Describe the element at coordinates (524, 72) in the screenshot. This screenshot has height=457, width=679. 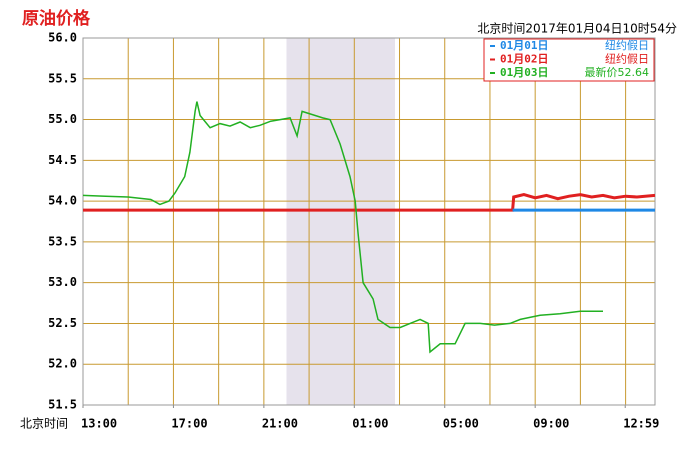
I see `legend-name: 01月03日` at that location.